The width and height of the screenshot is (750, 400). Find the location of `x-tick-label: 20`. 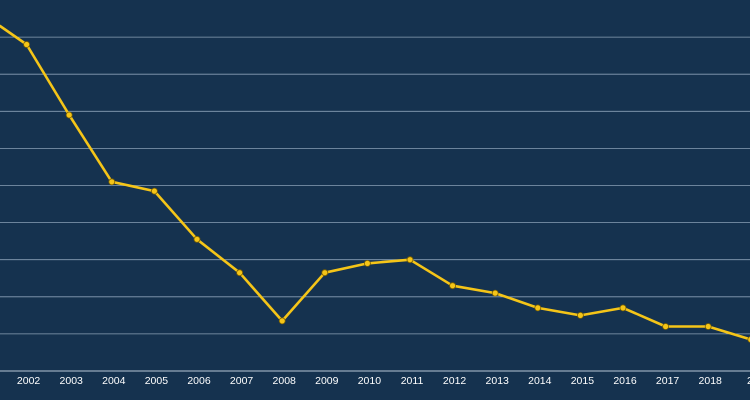

x-tick-label: 20 is located at coordinates (748, 381).